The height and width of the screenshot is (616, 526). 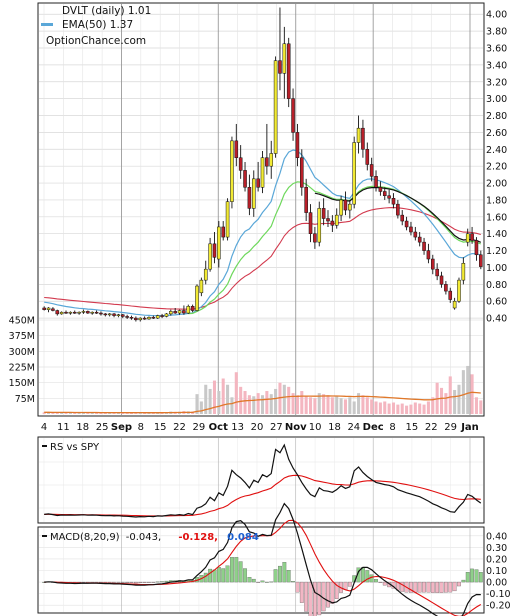 What do you see at coordinates (276, 427) in the screenshot?
I see `date-tick-label: 27` at bounding box center [276, 427].